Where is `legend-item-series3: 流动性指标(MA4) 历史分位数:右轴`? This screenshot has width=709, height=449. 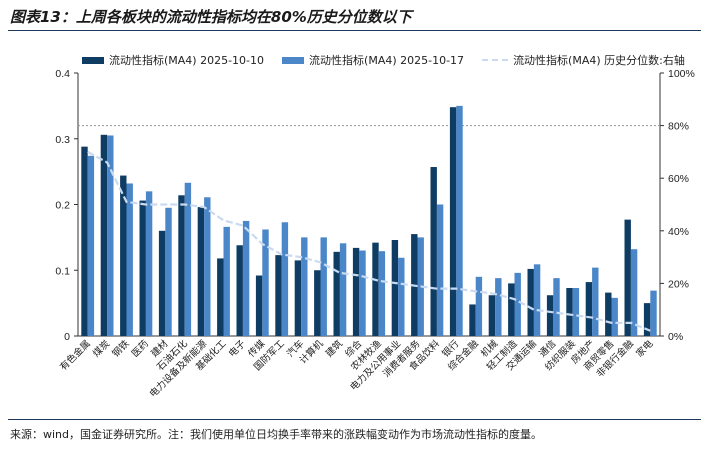
legend-item-series3: 流动性指标(MA4) 历史分位数:右轴 is located at coordinates (583, 60).